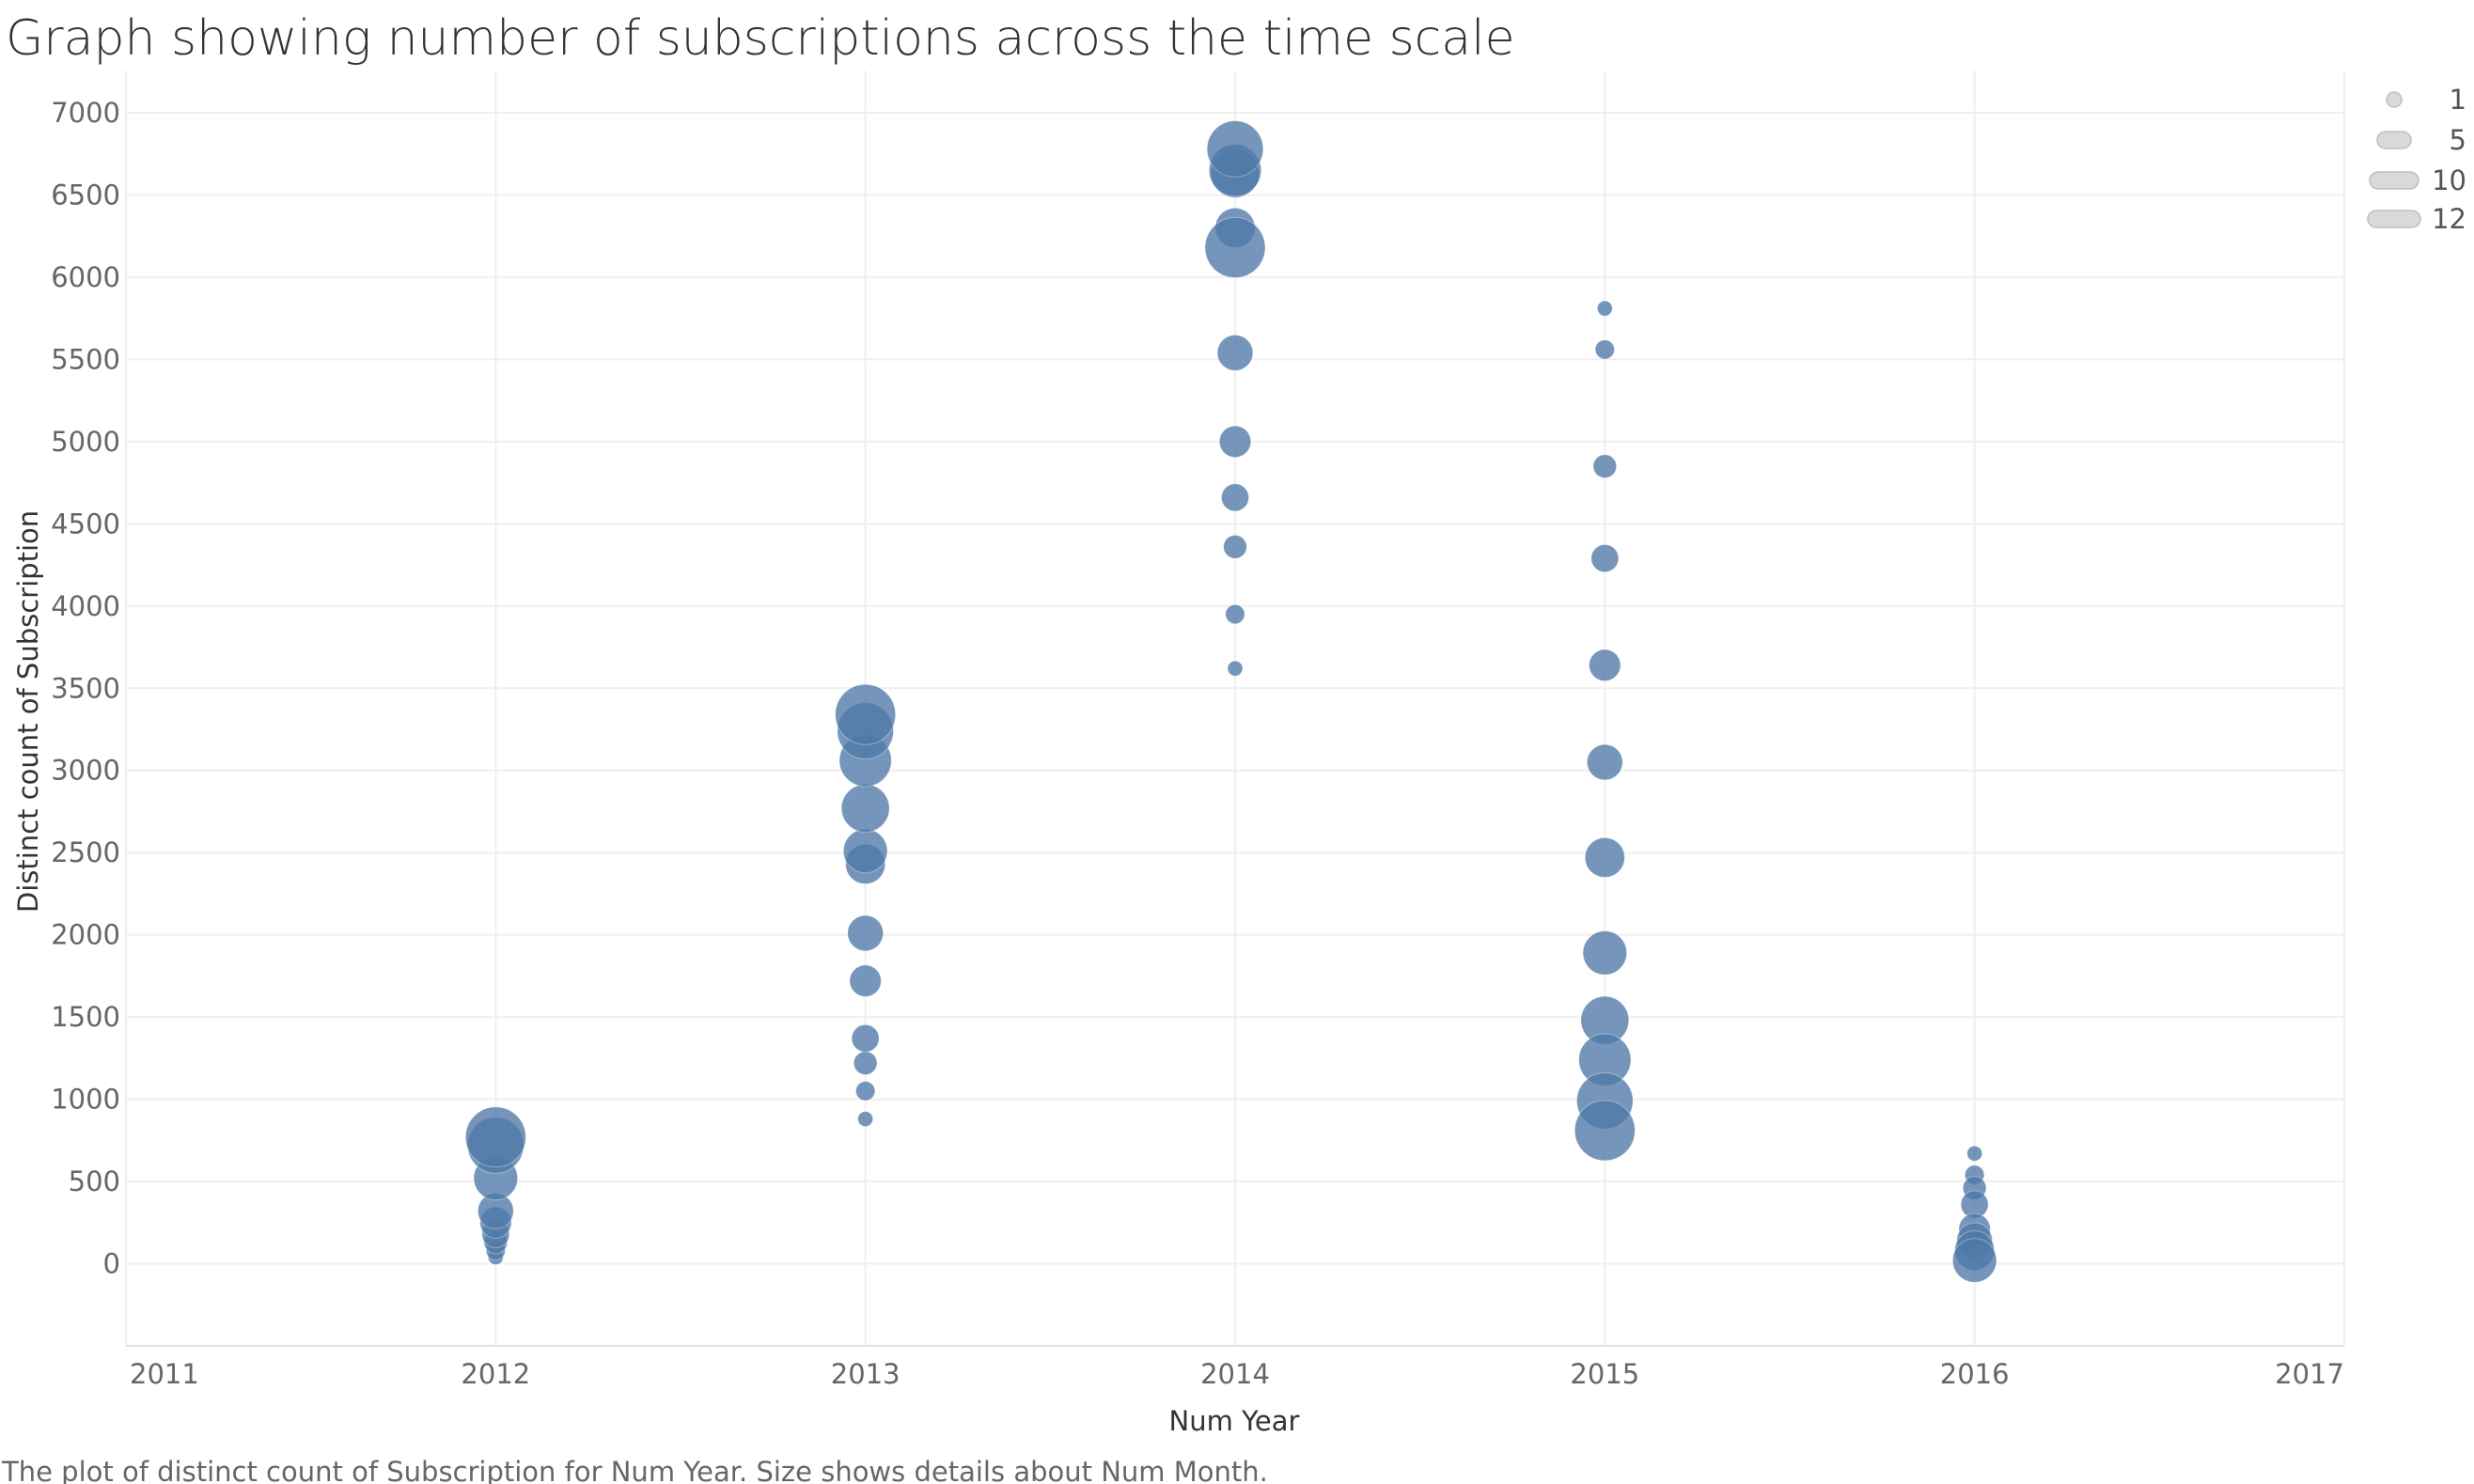 This screenshot has width=2474, height=1484. Describe the element at coordinates (86, 523) in the screenshot. I see `y-tick-label: 4500` at that location.